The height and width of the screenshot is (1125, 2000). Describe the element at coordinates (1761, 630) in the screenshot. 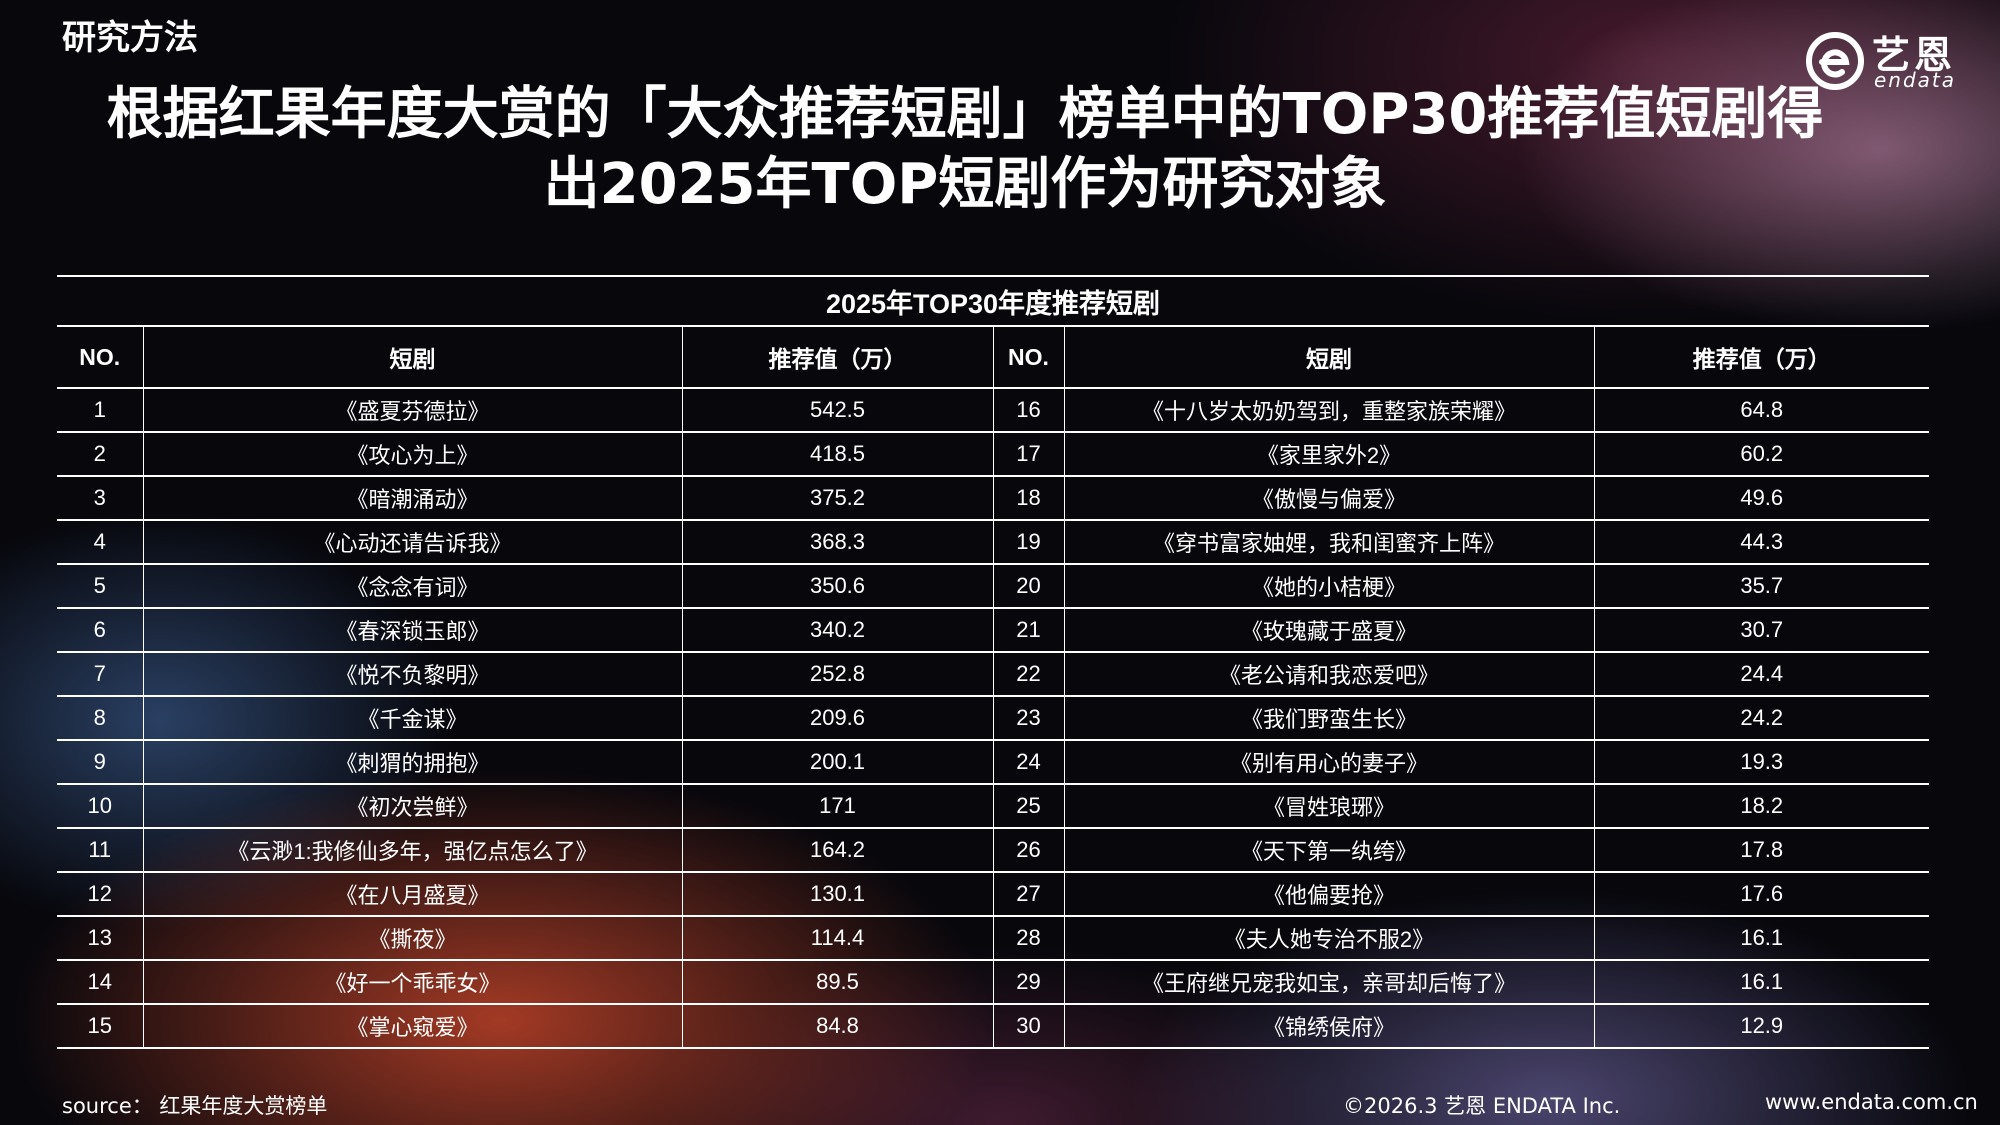

I see `recommend-value-right: 30.7` at that location.